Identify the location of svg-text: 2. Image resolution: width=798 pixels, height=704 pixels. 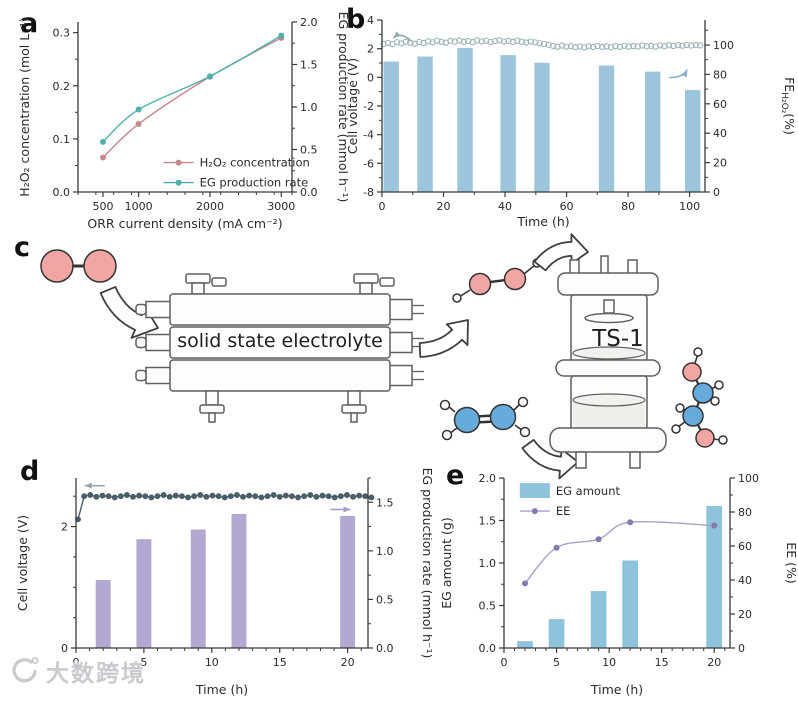
(64, 527).